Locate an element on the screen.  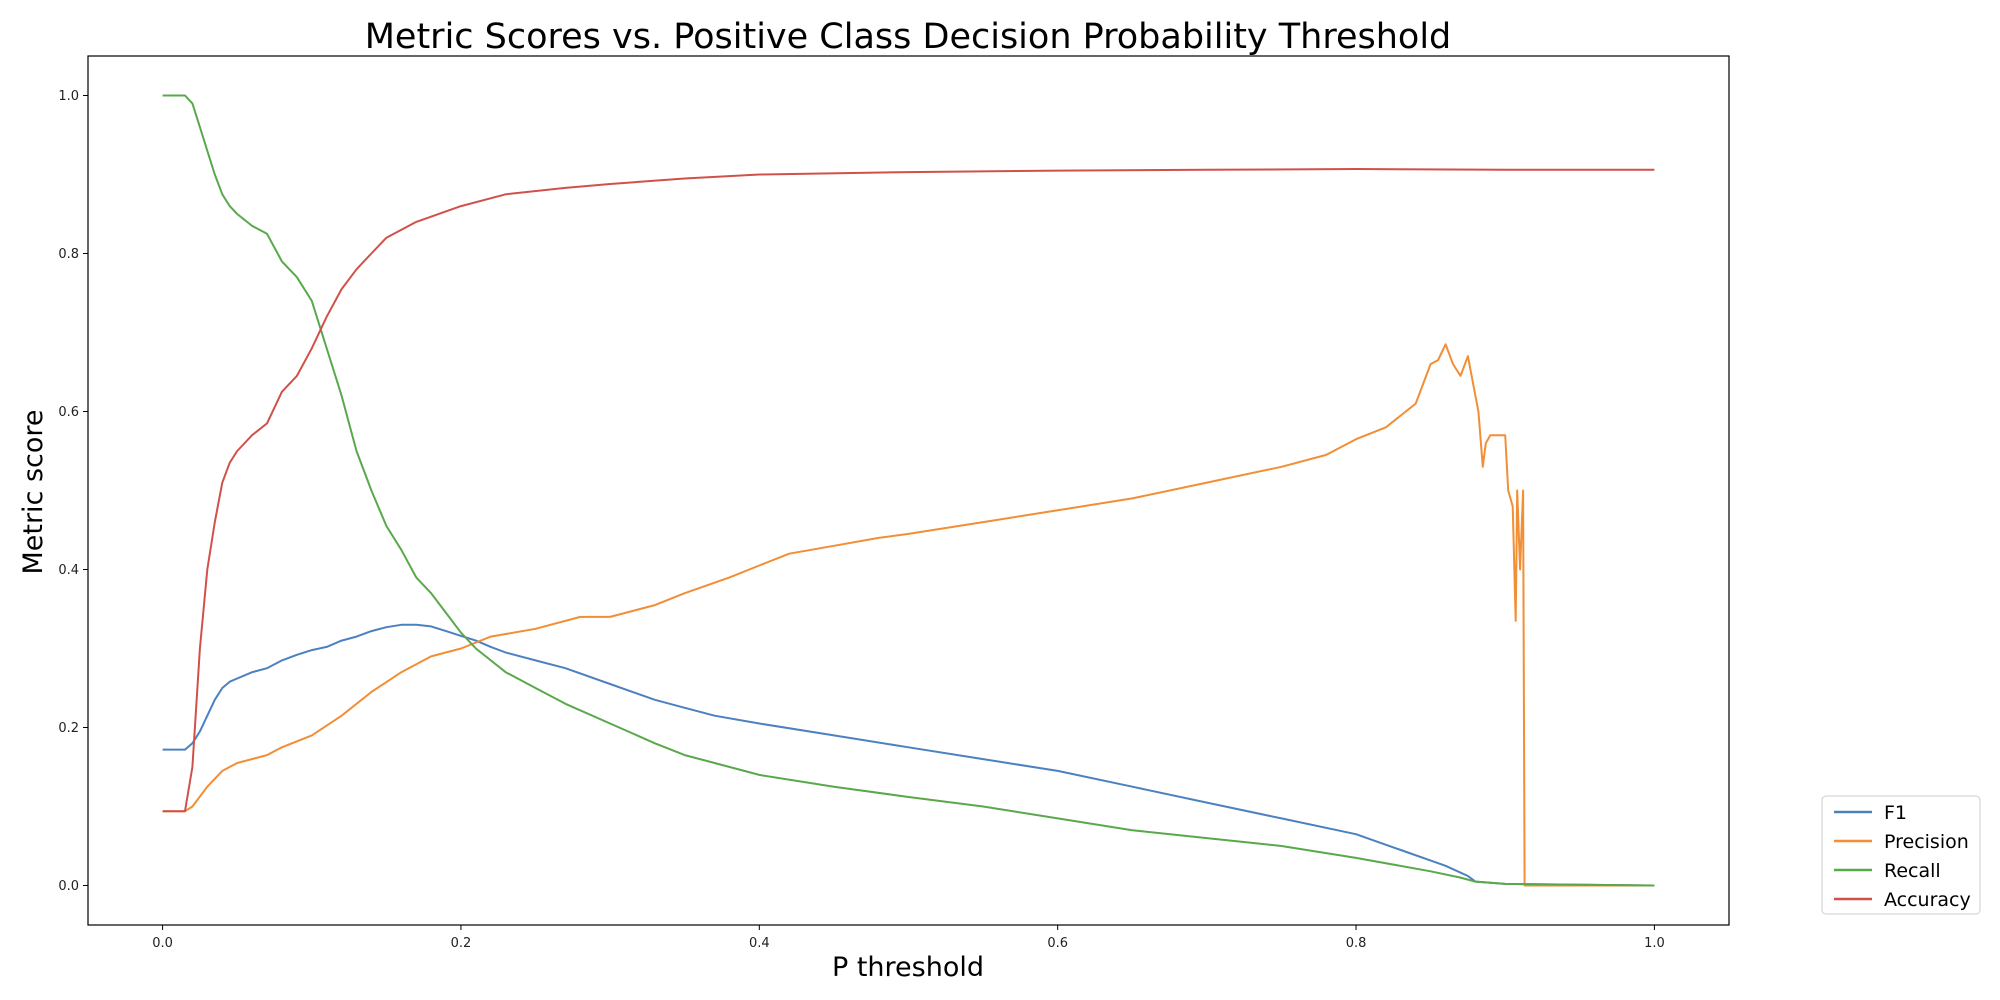
y-tick-label: 0.0 is located at coordinates (68, 886).